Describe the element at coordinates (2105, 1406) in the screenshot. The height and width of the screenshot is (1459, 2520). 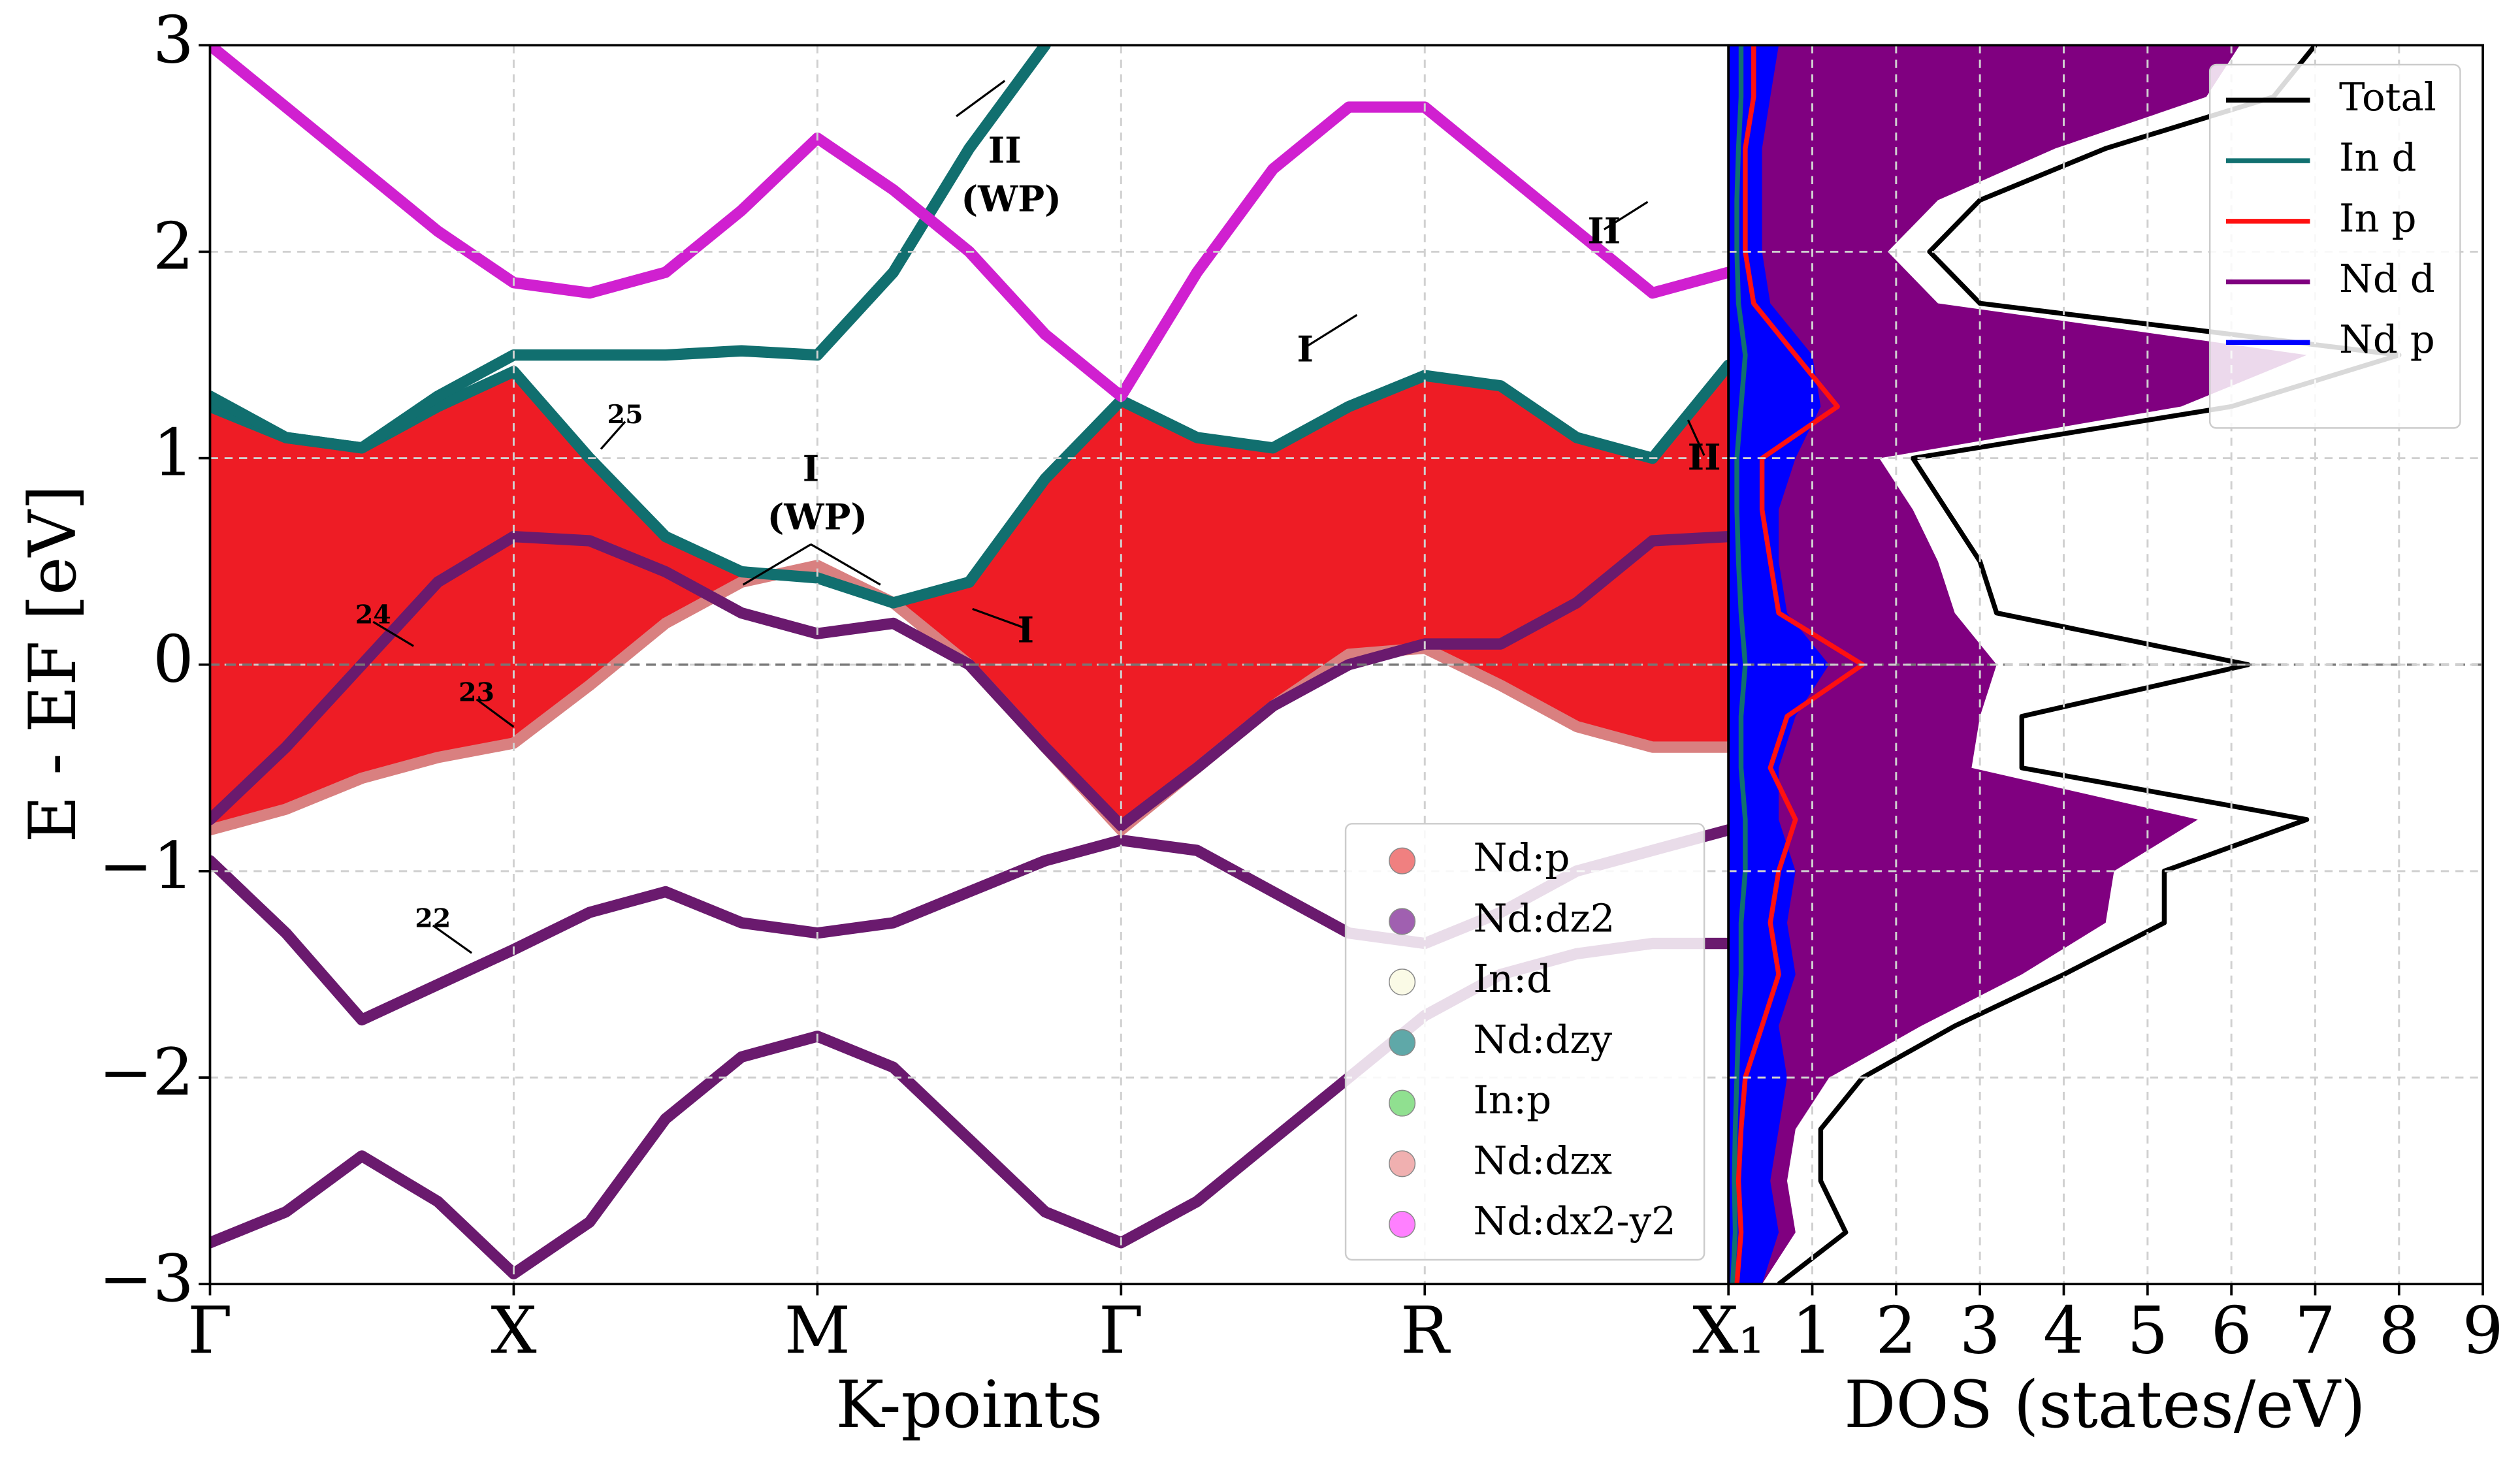
I see `x-axis-label: DOS (states/eV)` at that location.